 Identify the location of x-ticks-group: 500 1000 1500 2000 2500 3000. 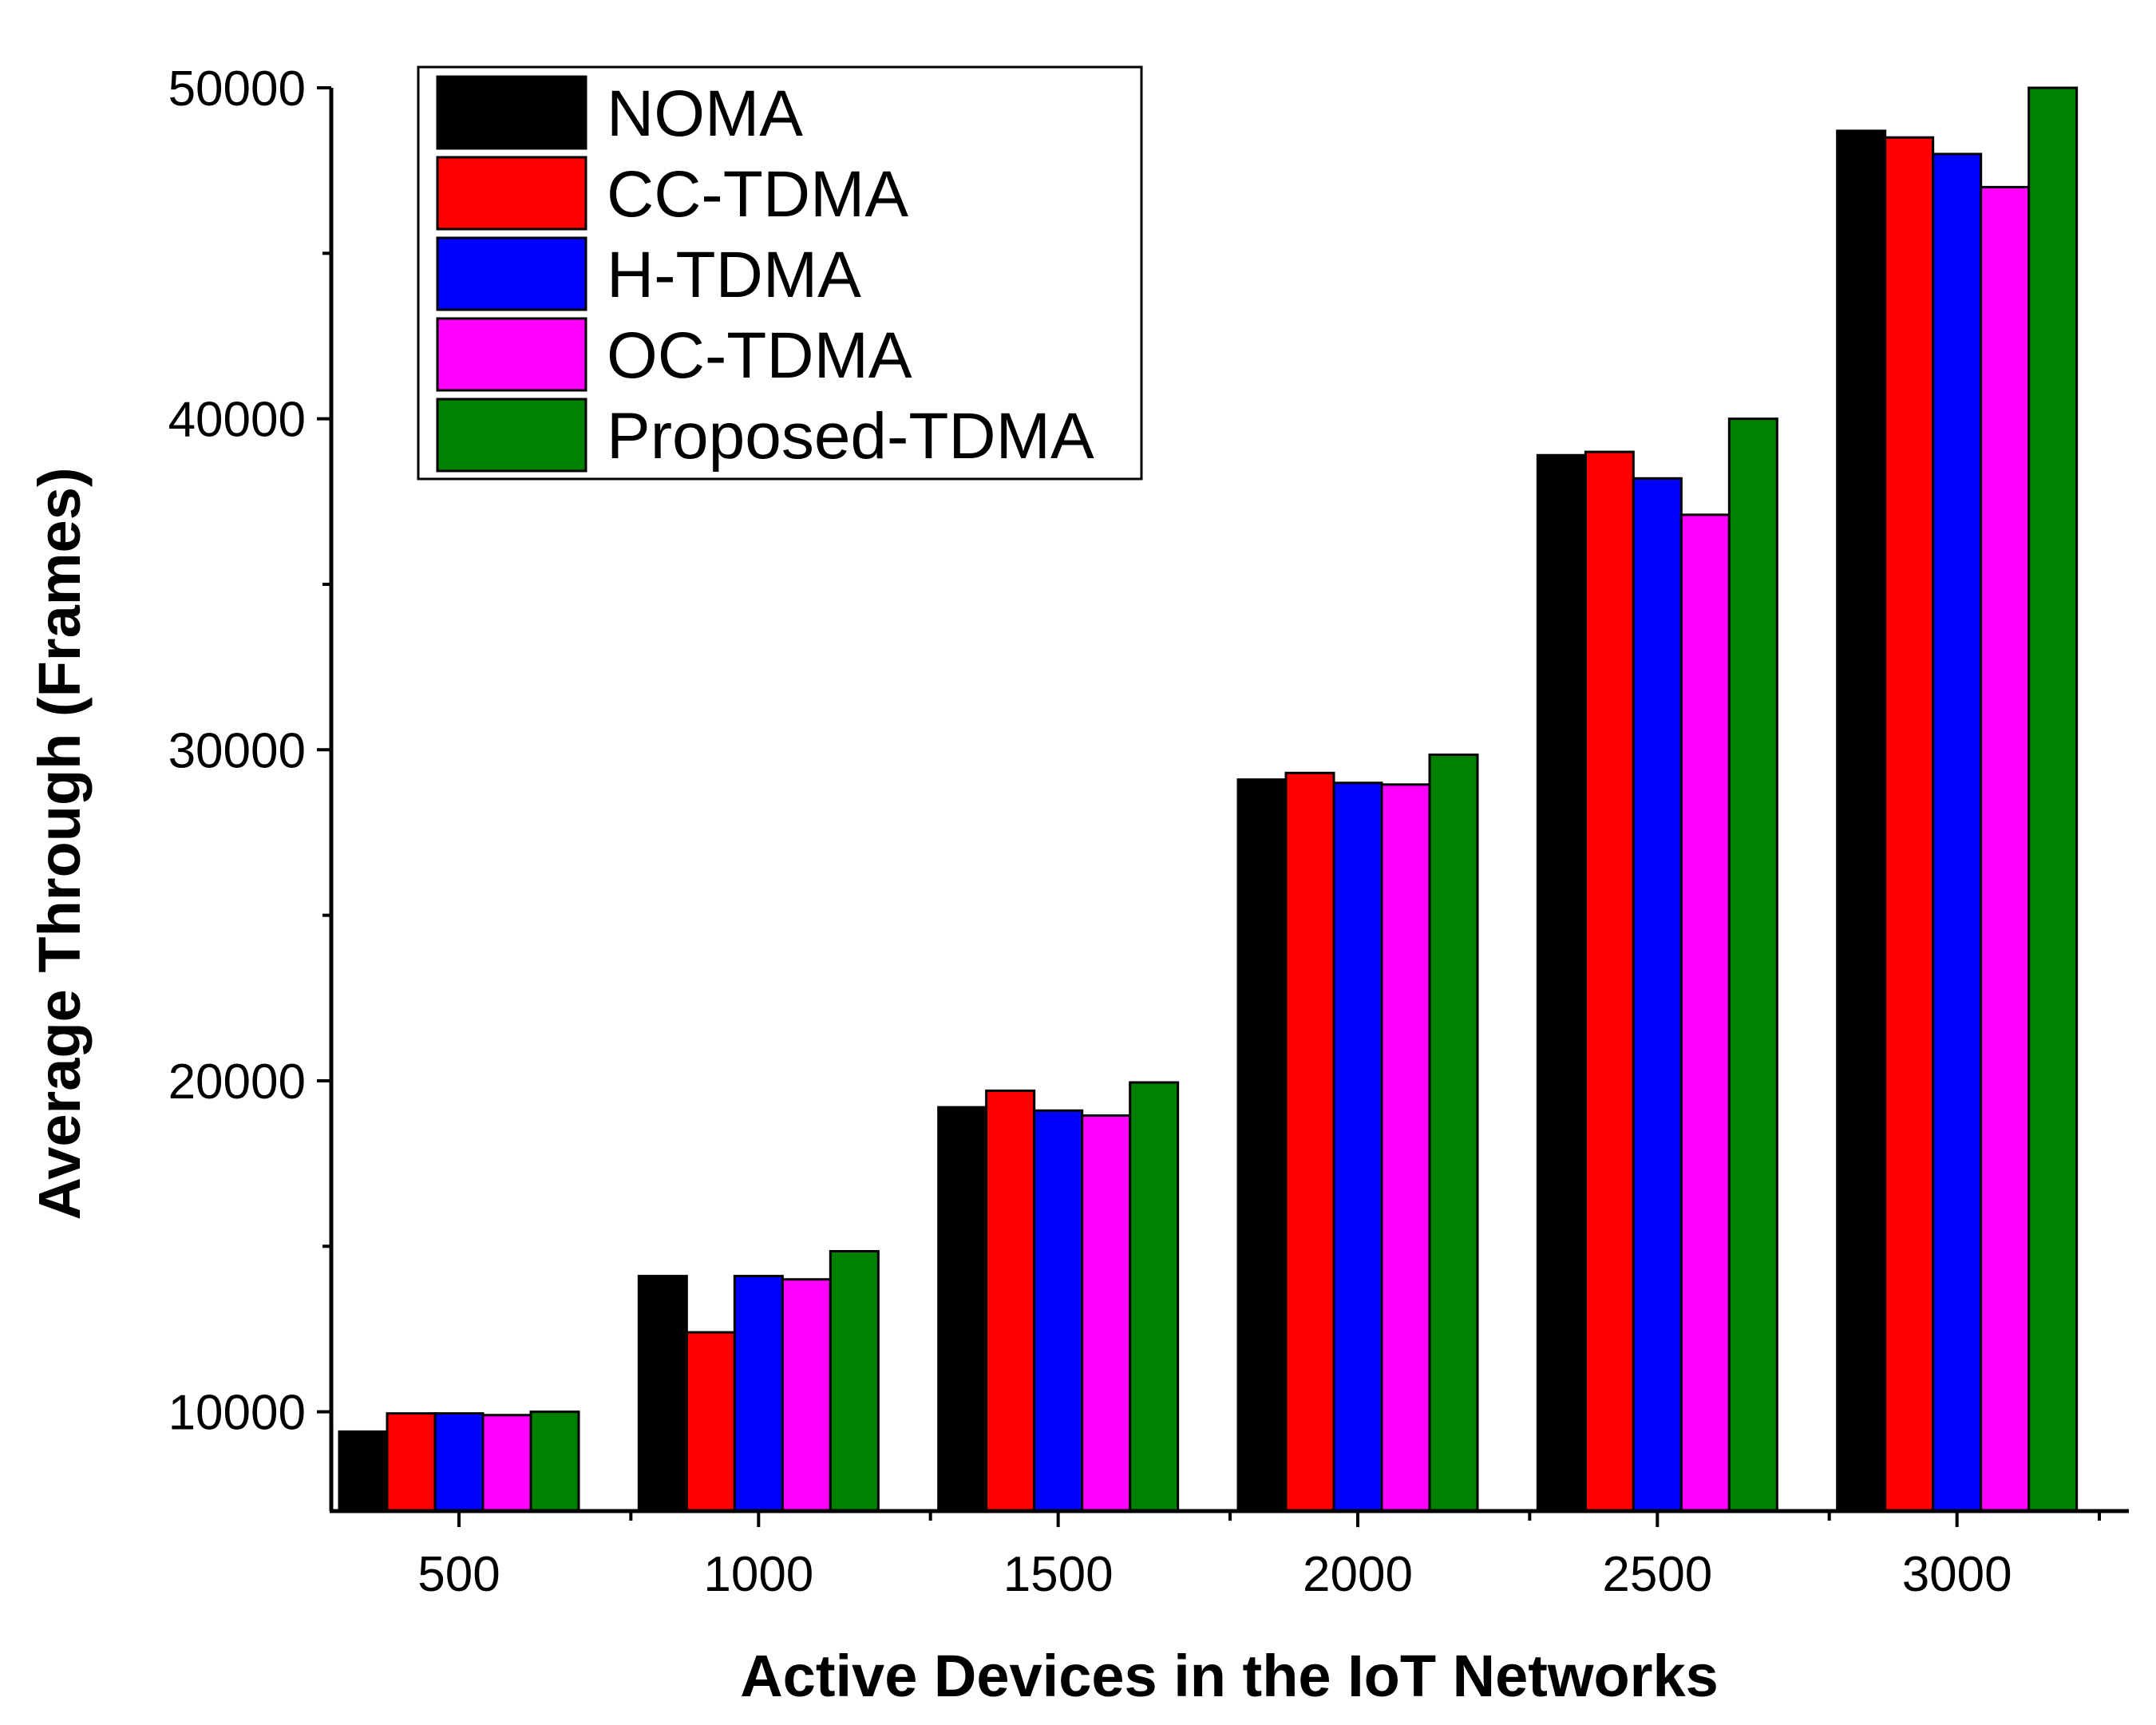
(1259, 1556).